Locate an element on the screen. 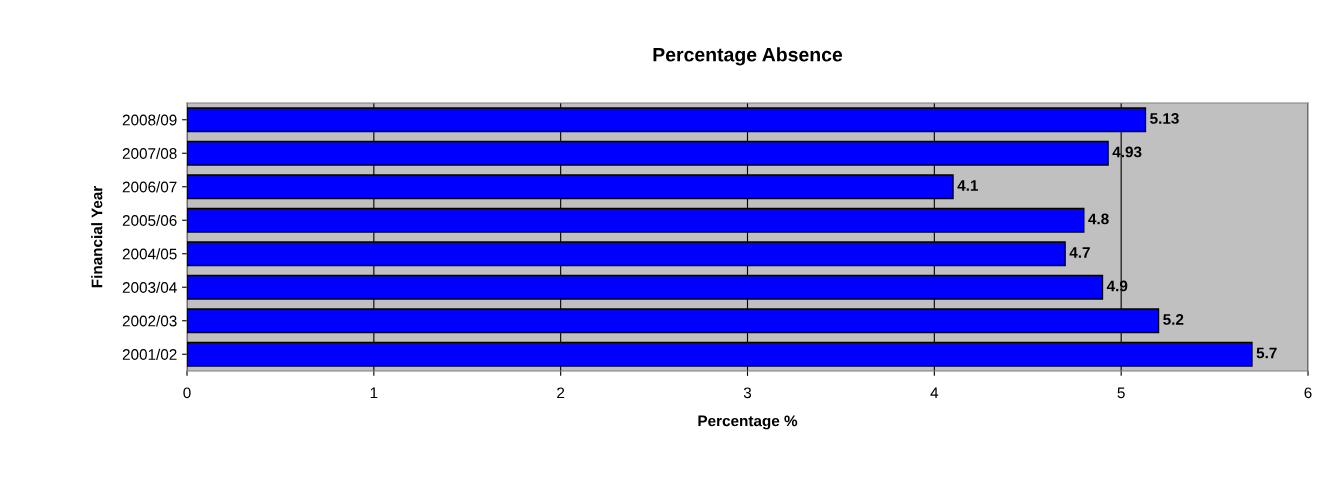  y-tick-label: 2008/09 is located at coordinates (149, 120).